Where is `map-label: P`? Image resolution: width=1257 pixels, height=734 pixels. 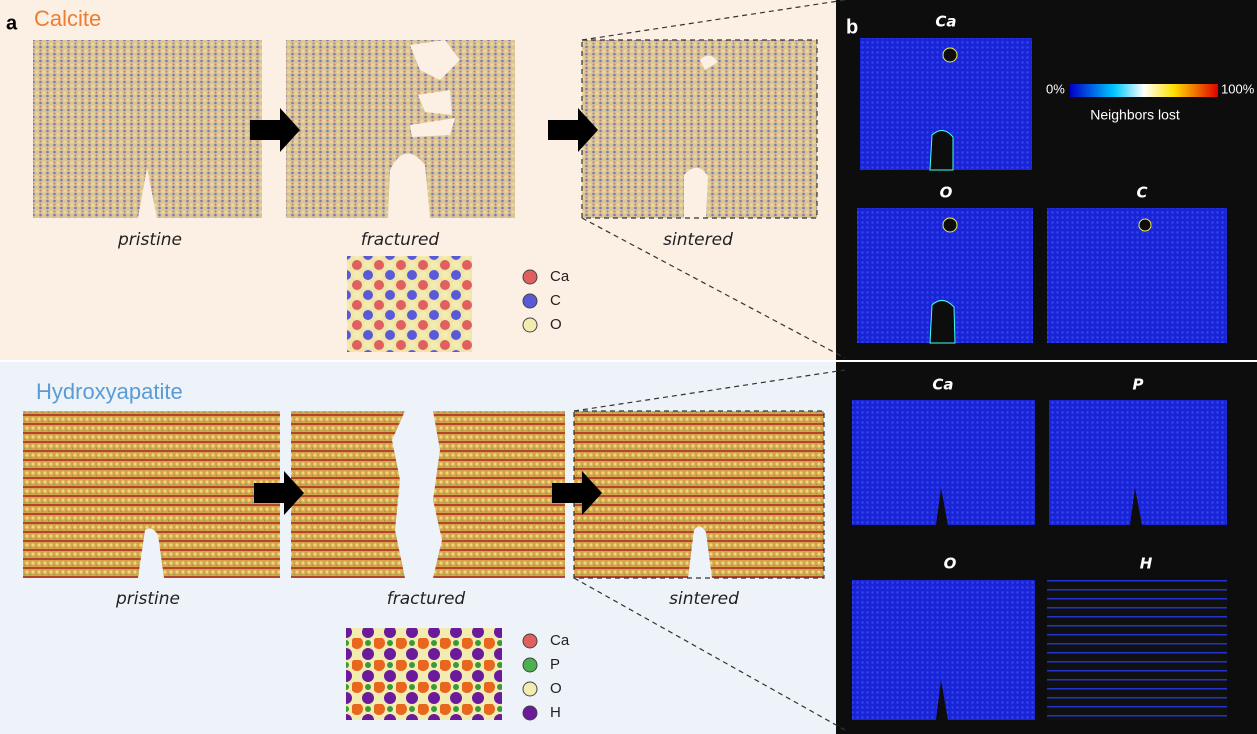 map-label: P is located at coordinates (1138, 385).